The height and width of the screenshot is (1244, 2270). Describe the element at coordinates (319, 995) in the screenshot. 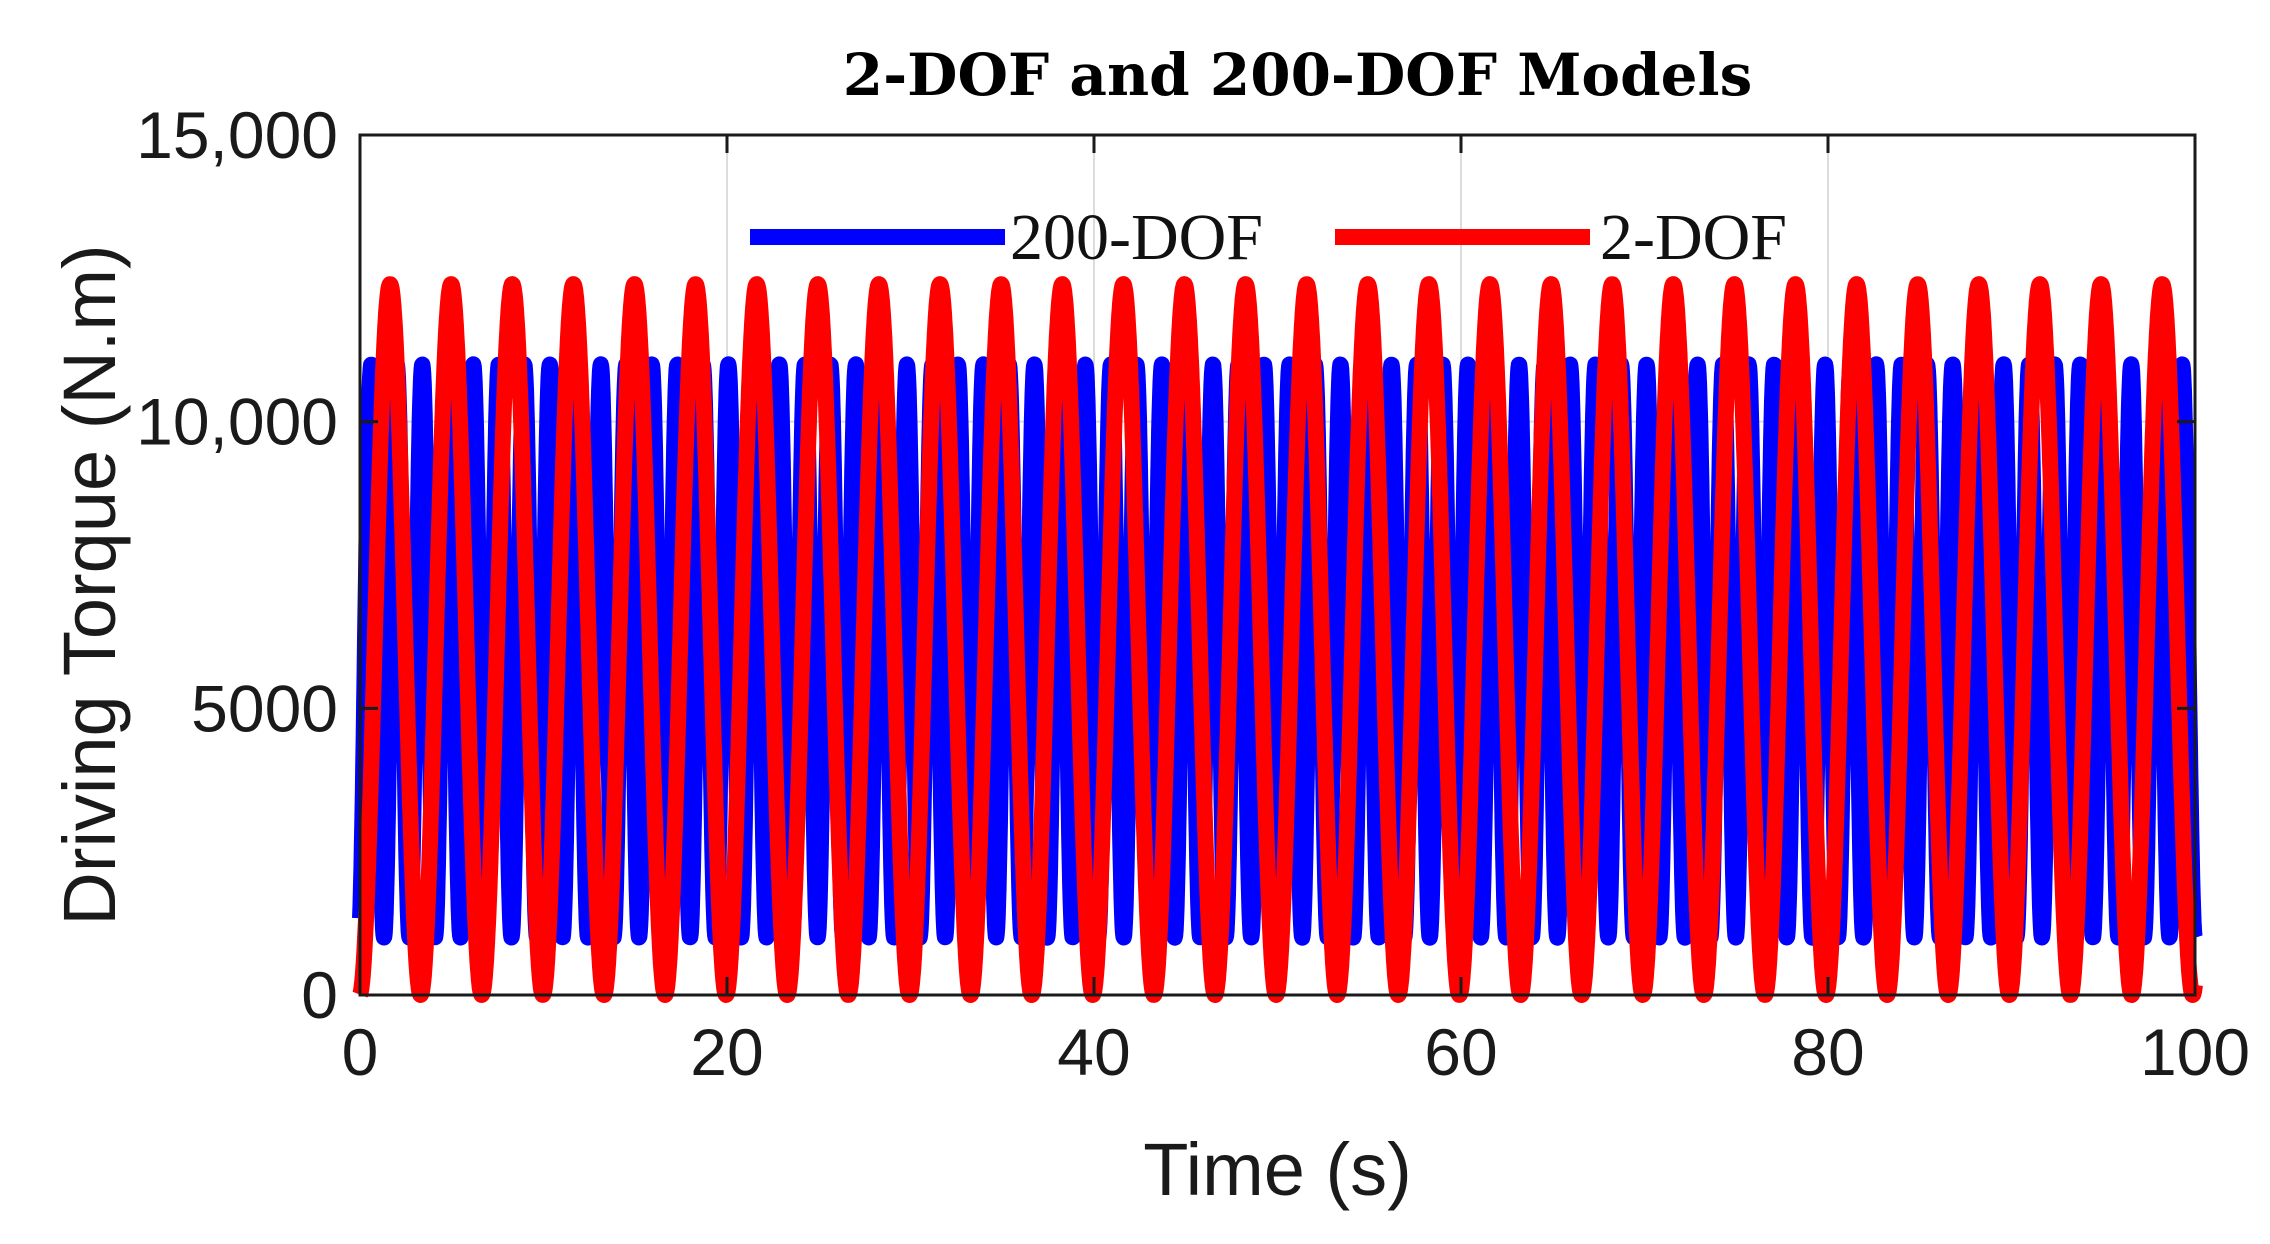

I see `y-tick-label: 0` at that location.